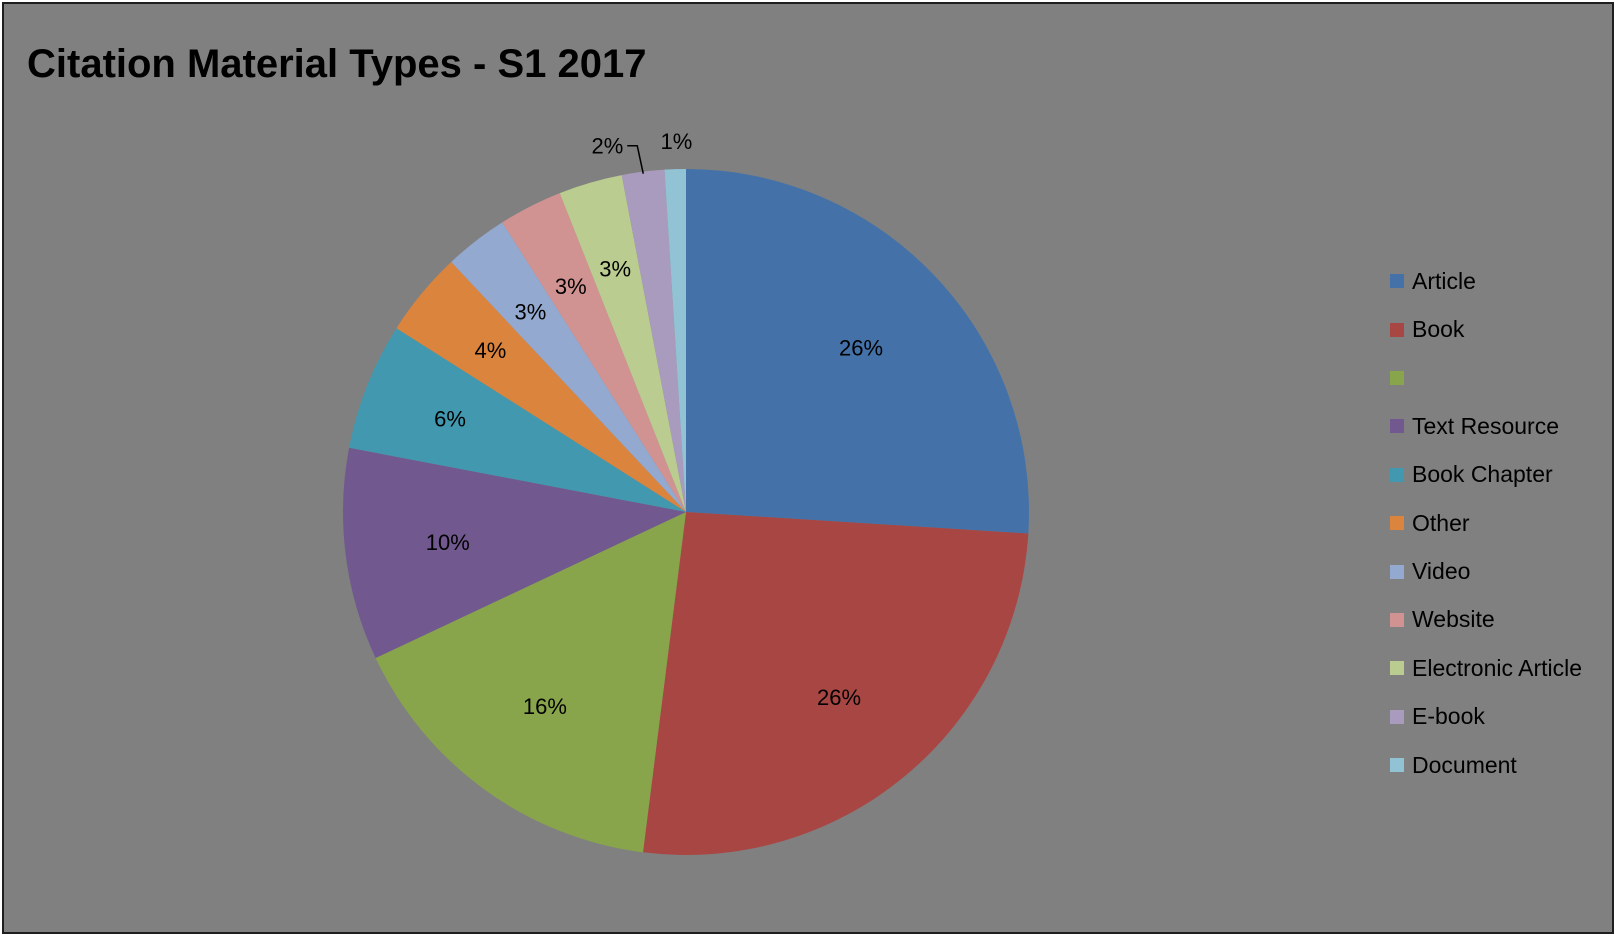 This screenshot has height=940, width=1620. I want to click on chart-title: Citation Material Types - S1 2017, so click(337, 64).